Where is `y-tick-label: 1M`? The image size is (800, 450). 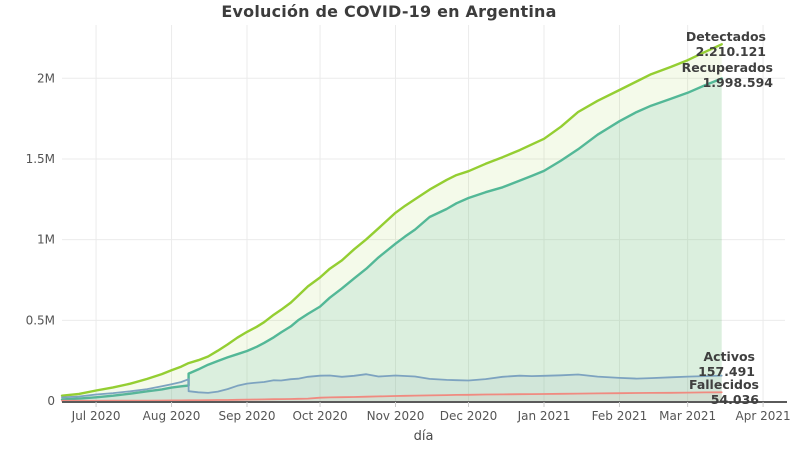 y-tick-label: 1M is located at coordinates (46, 240).